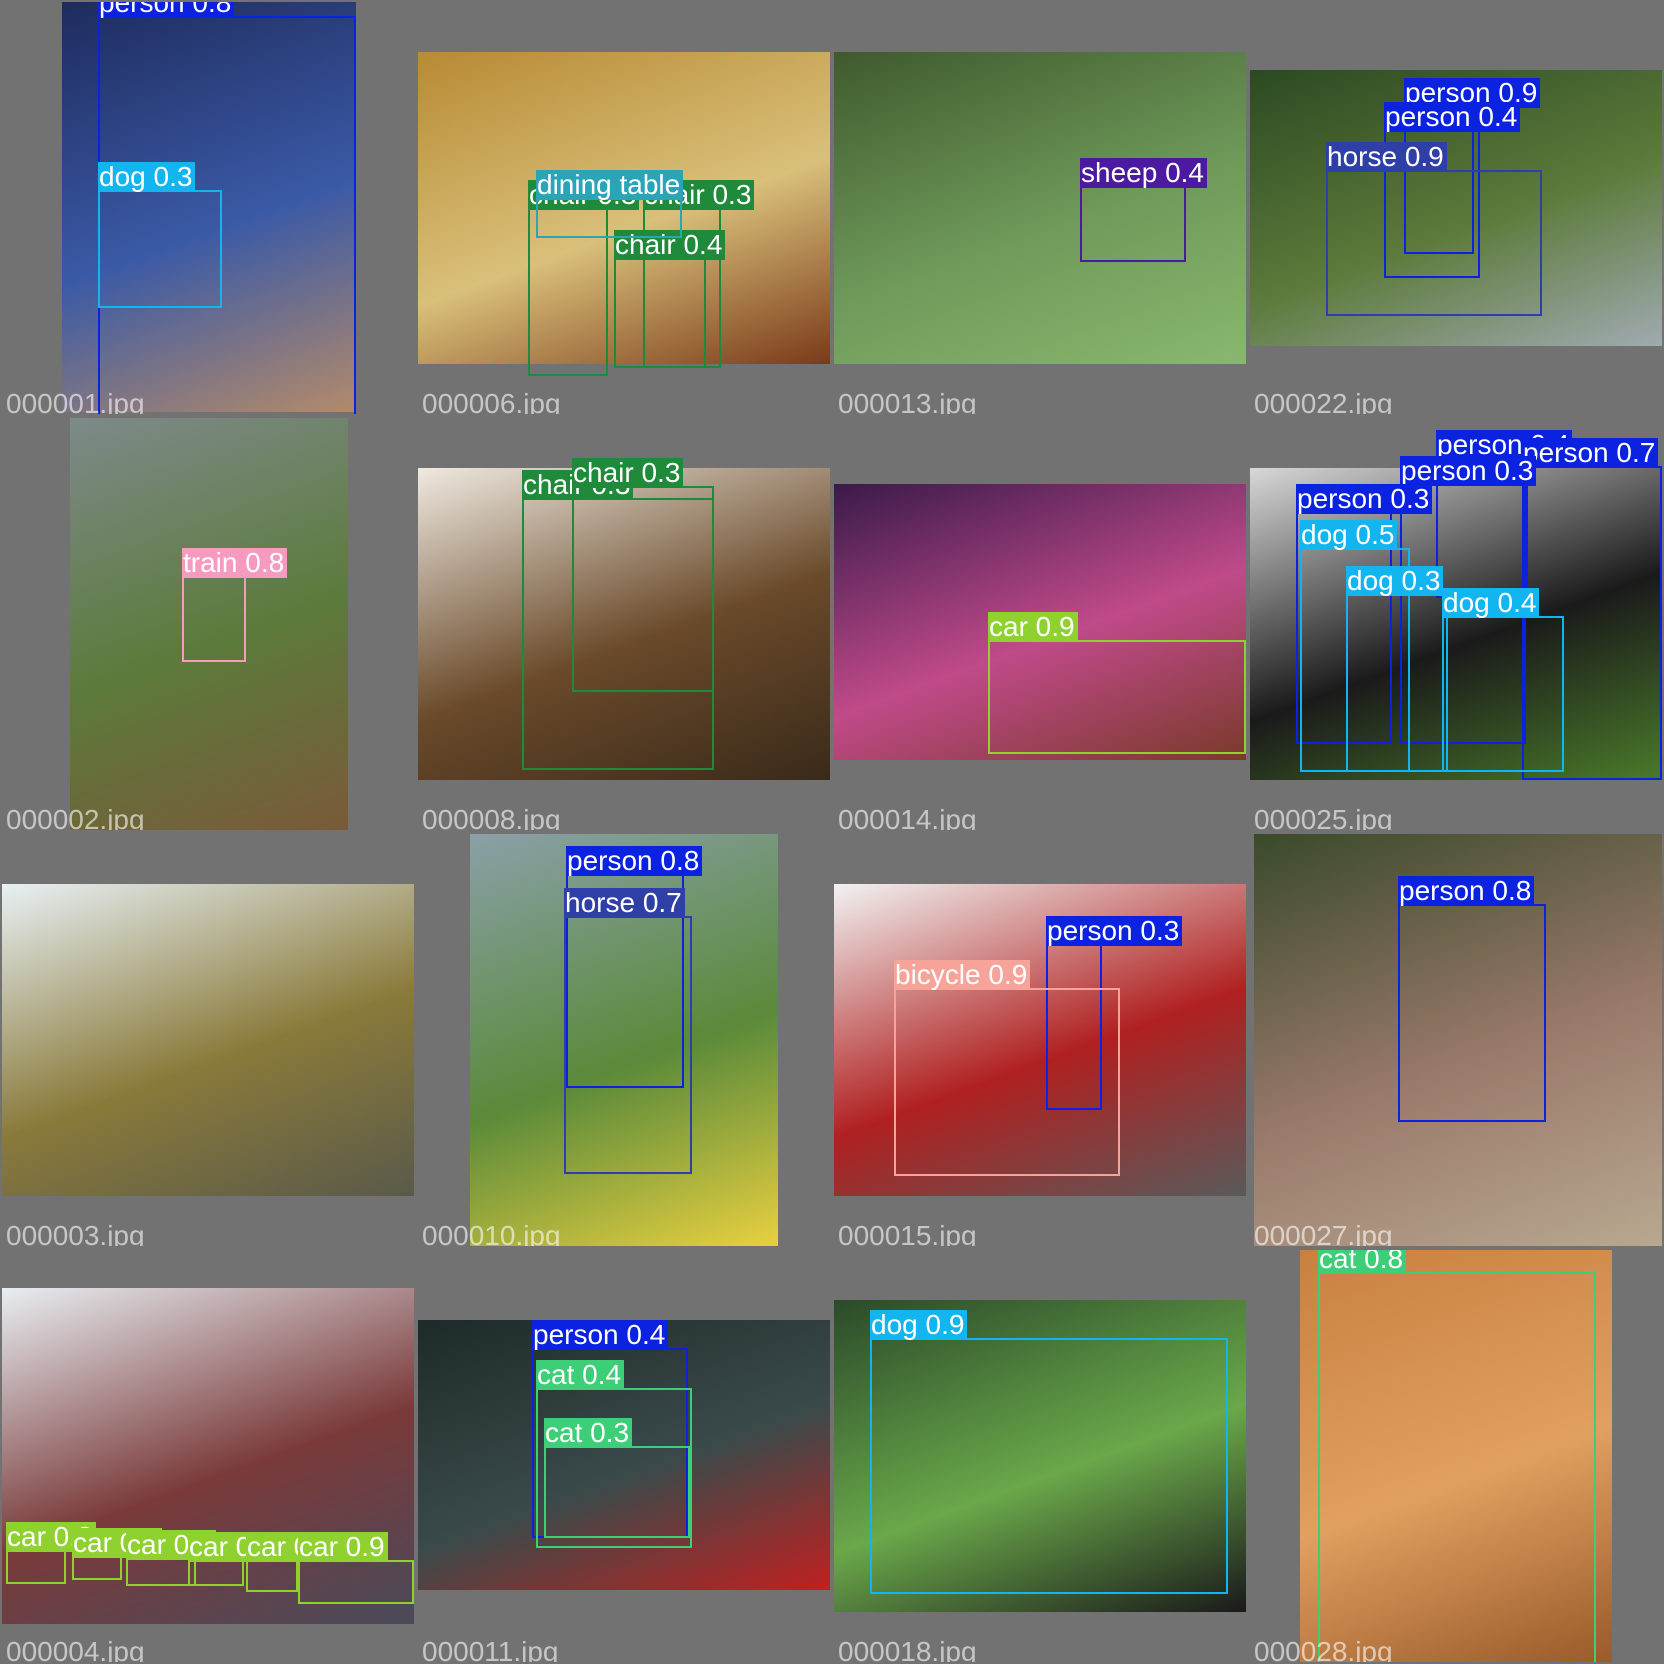 The height and width of the screenshot is (1664, 1664). Describe the element at coordinates (491, 1233) in the screenshot. I see `image-filename: 000010.jpg` at that location.